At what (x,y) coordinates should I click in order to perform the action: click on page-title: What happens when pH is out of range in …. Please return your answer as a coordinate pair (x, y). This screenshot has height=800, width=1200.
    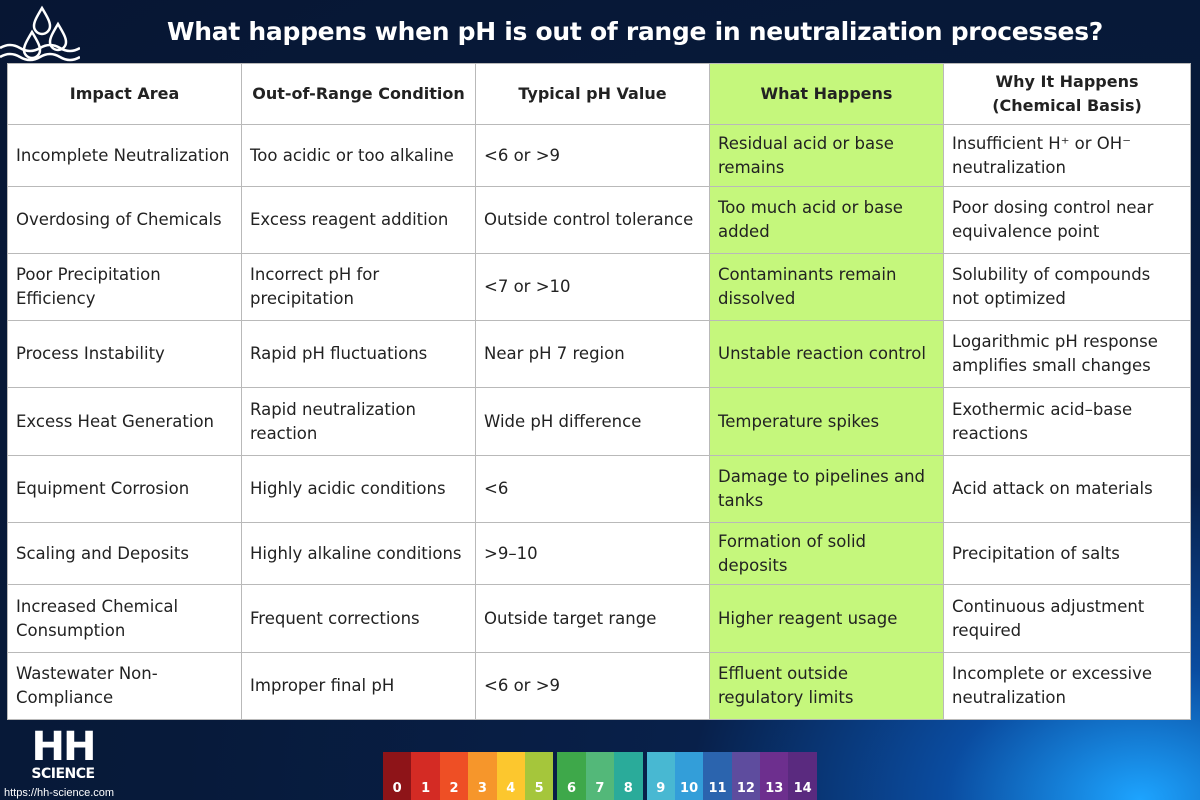
    Looking at the image, I should click on (635, 31).